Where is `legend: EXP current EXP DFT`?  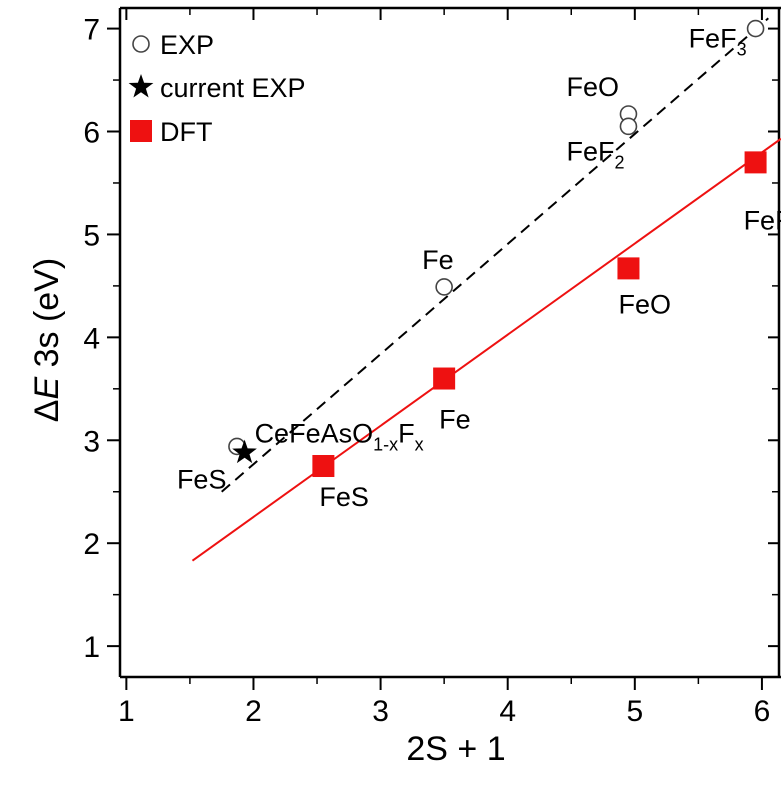 legend: EXP current EXP DFT is located at coordinates (217, 88).